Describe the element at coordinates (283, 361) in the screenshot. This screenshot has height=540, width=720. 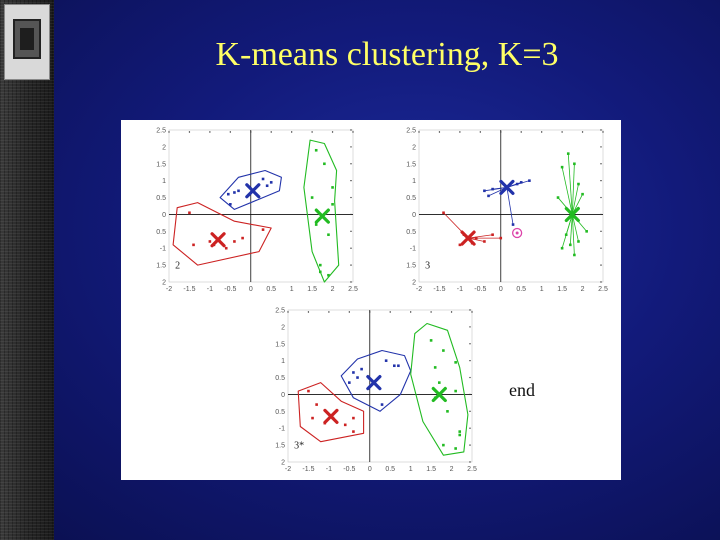
I see `y-tick-label: 1` at that location.